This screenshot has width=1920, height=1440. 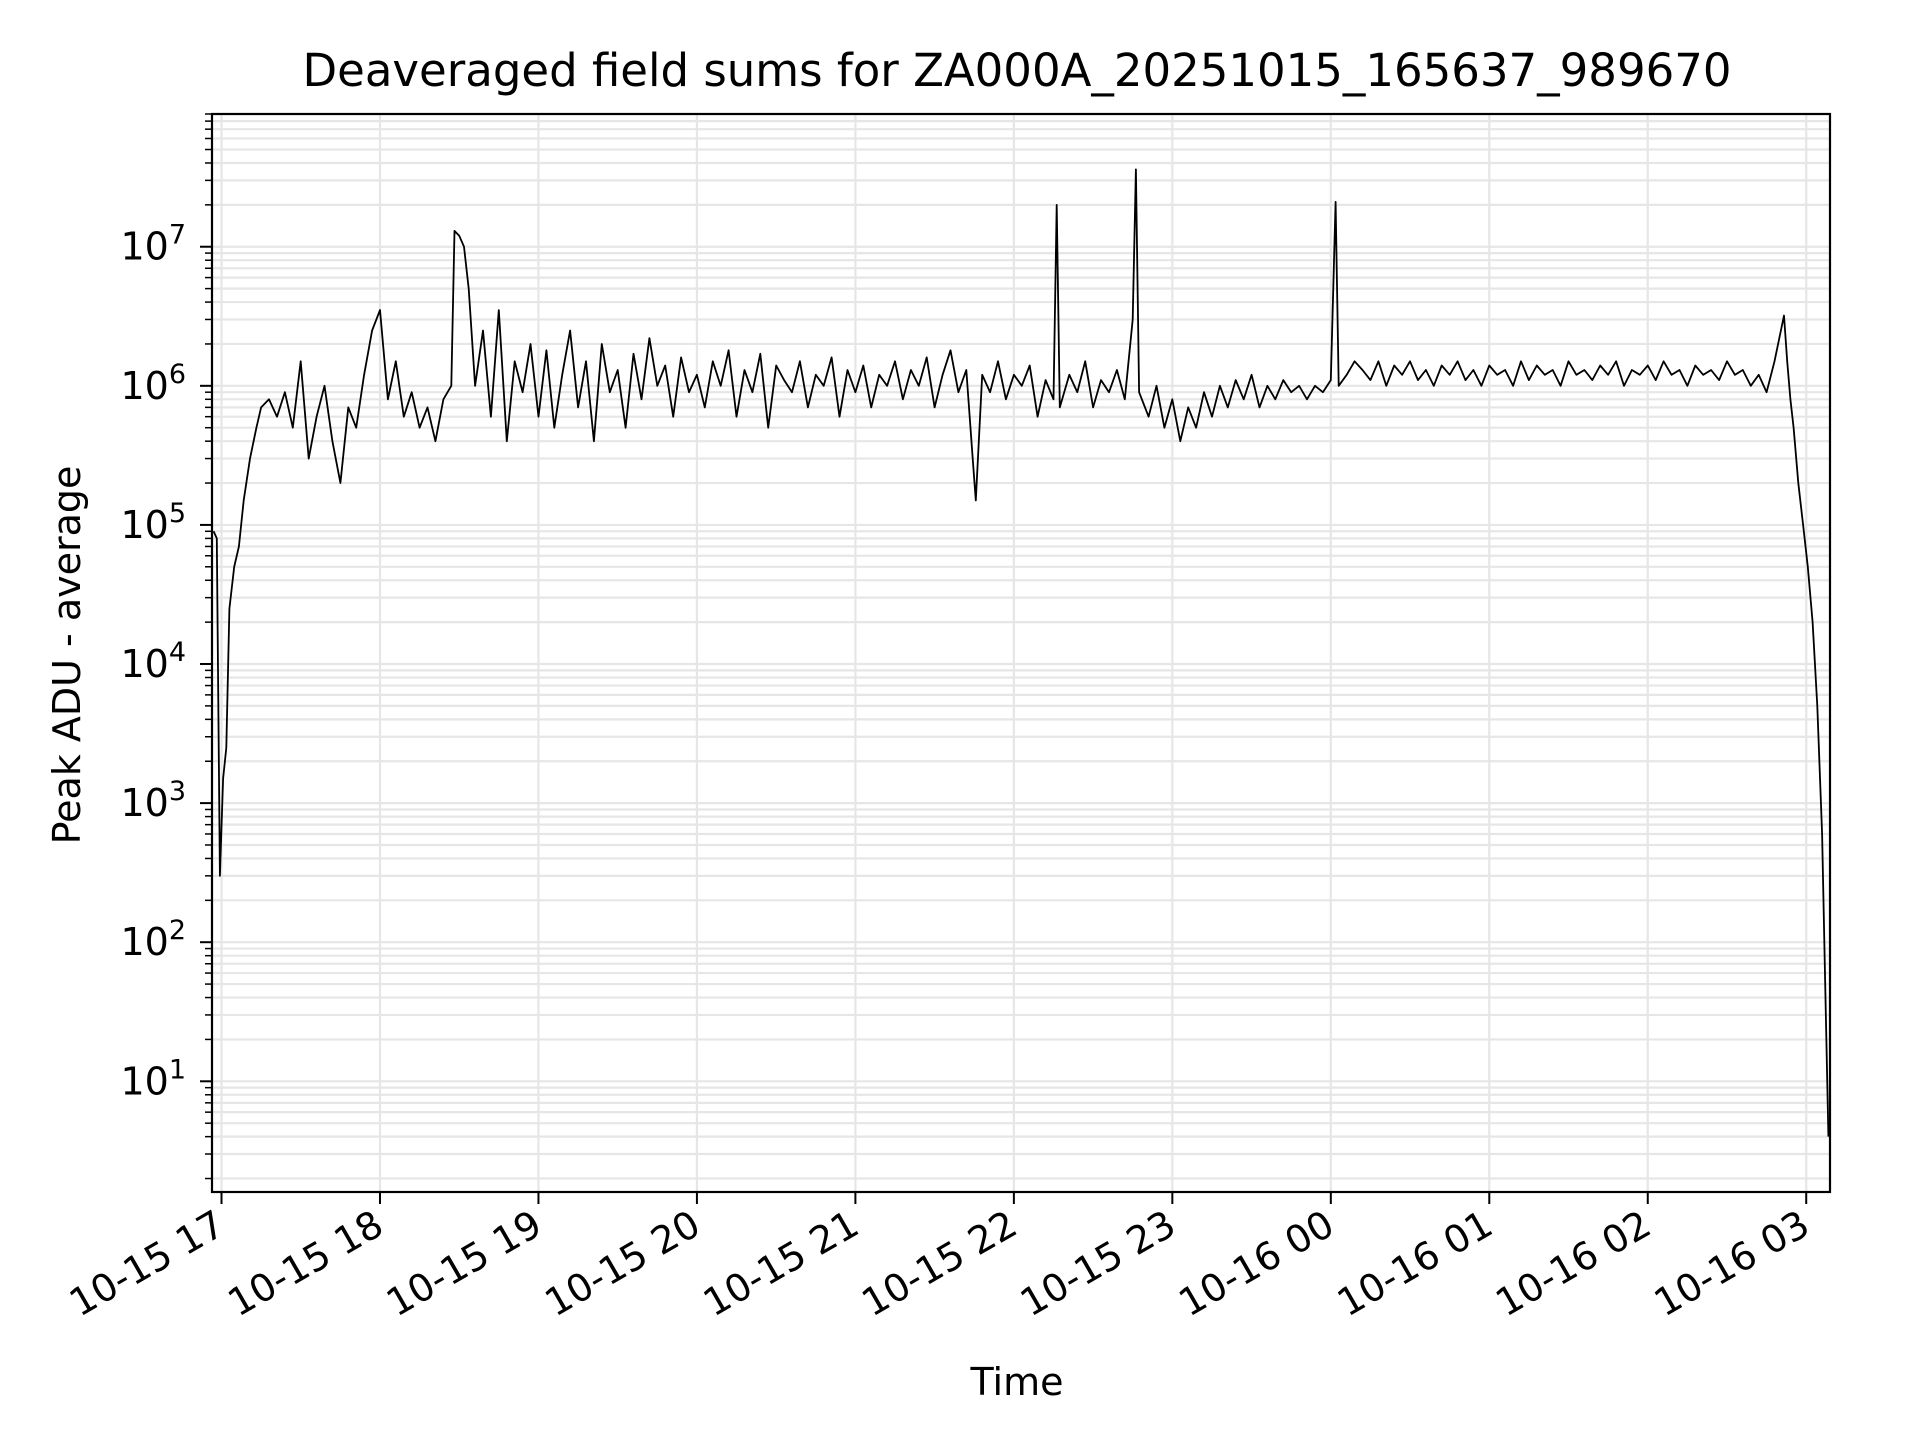 What do you see at coordinates (1017, 1382) in the screenshot?
I see `x-axis-label: Time` at bounding box center [1017, 1382].